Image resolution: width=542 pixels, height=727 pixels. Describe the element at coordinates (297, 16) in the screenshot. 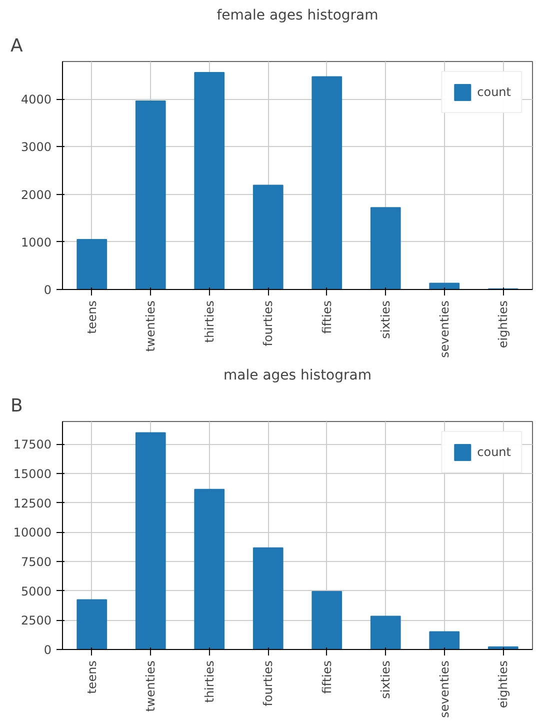

I see `chart-title: female ages histogram` at that location.